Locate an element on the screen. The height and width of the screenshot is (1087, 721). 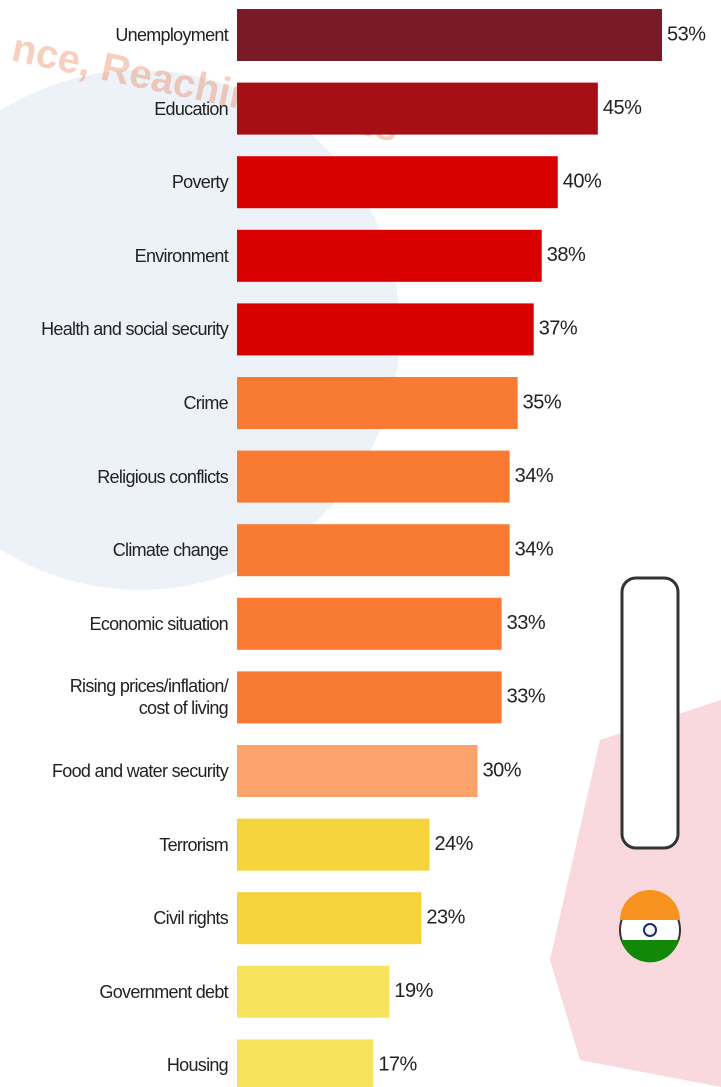
value-label: 45% is located at coordinates (622, 108).